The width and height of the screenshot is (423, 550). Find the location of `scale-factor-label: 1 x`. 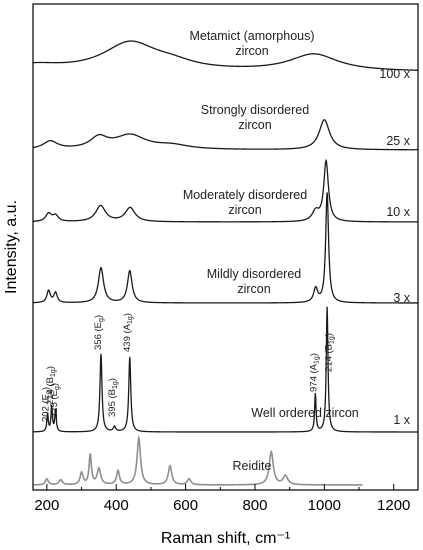

scale-factor-label: 1 x is located at coordinates (401, 420).